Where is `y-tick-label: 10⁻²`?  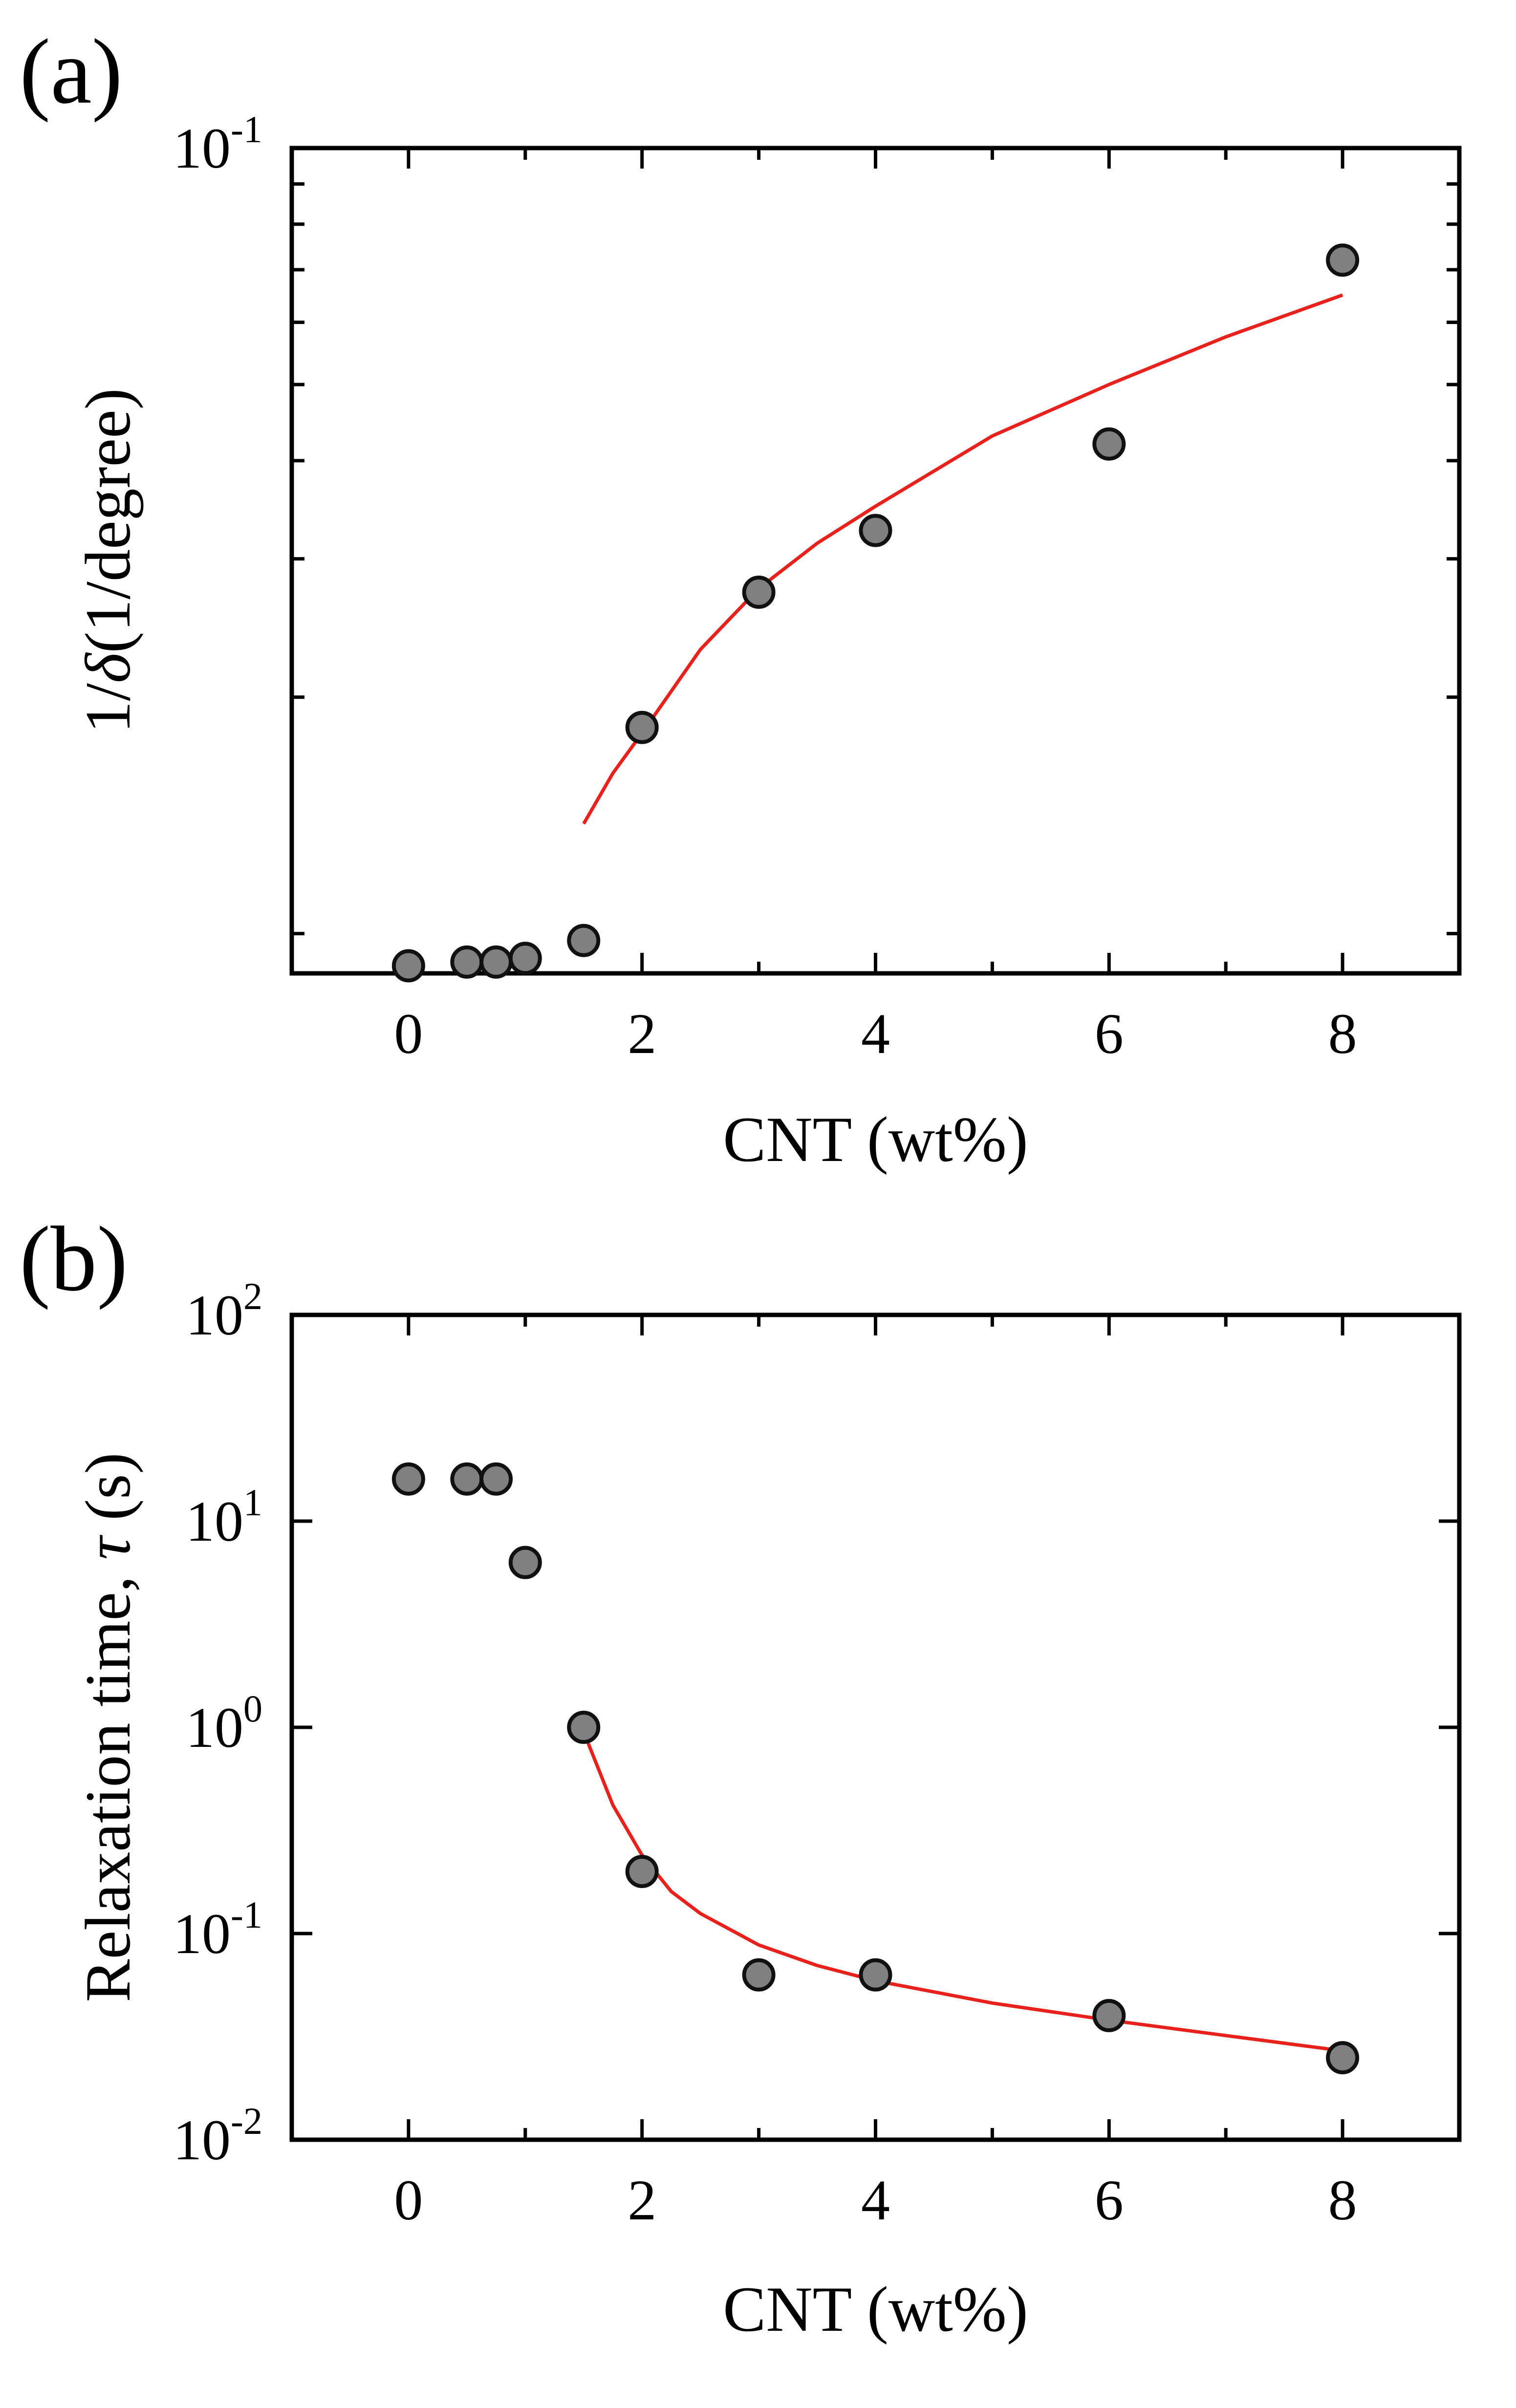 y-tick-label: 10⁻² is located at coordinates (217, 2136).